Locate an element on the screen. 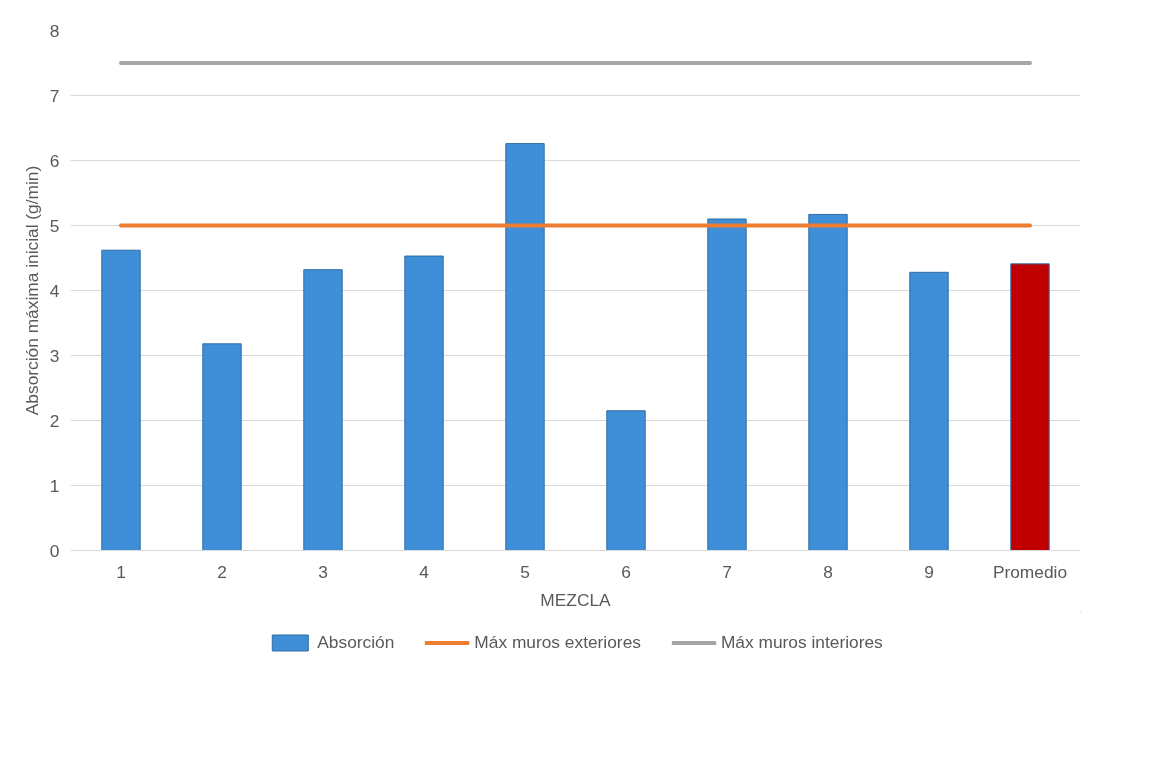 The width and height of the screenshot is (1167, 758). y-tick-label: 5 is located at coordinates (54, 225).